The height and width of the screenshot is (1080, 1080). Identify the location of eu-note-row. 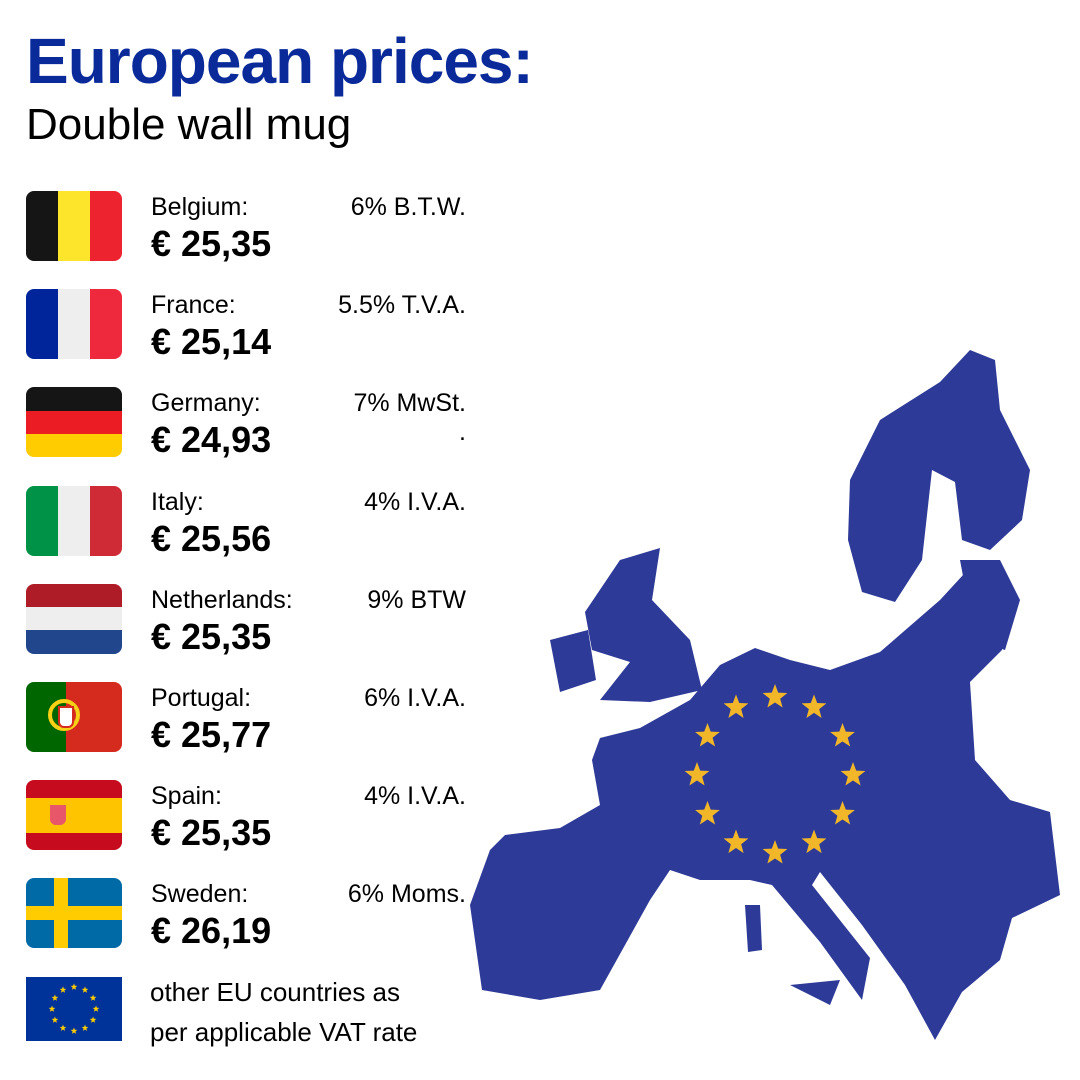
(251, 1013).